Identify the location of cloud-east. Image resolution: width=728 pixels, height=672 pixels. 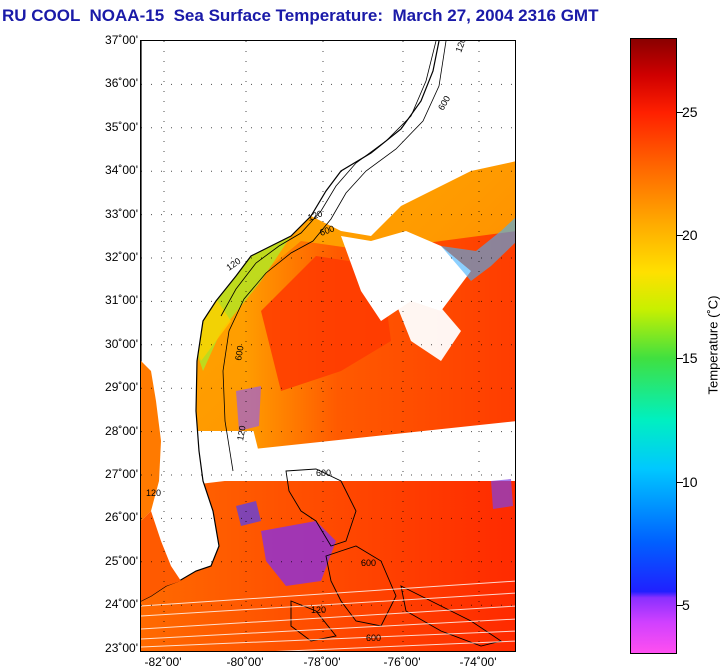
(406, 276).